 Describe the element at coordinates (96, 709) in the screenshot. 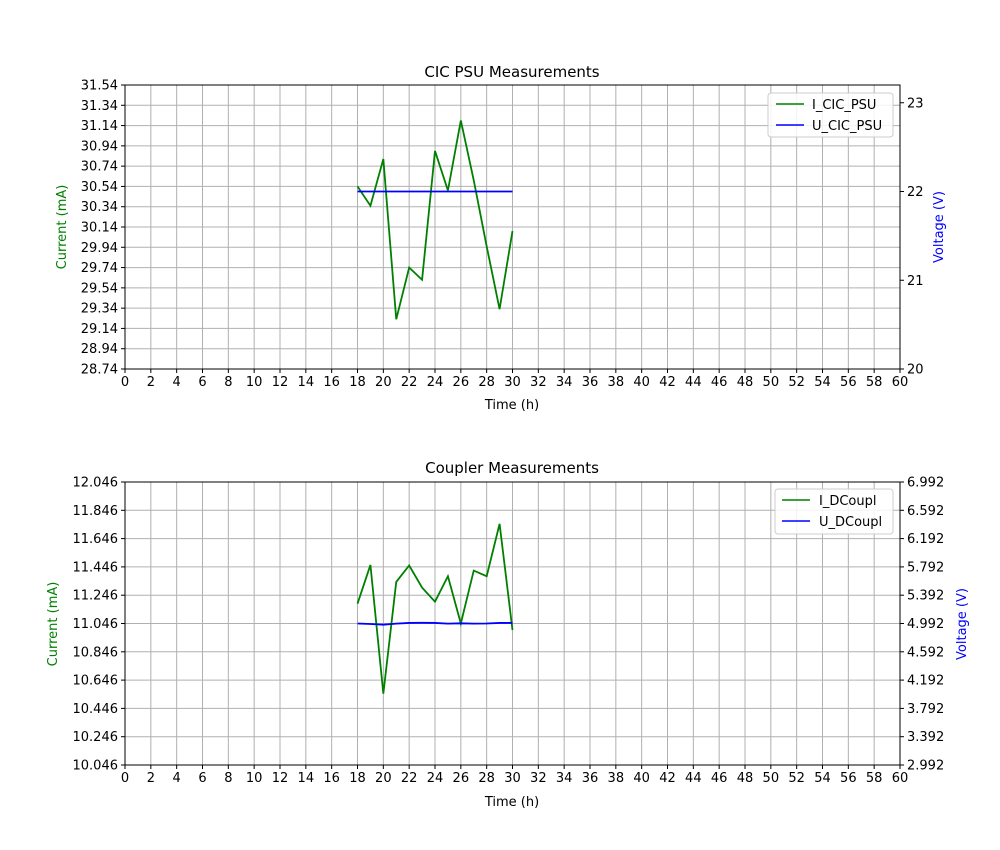

I see `y-left-tick-label: 10.446` at that location.